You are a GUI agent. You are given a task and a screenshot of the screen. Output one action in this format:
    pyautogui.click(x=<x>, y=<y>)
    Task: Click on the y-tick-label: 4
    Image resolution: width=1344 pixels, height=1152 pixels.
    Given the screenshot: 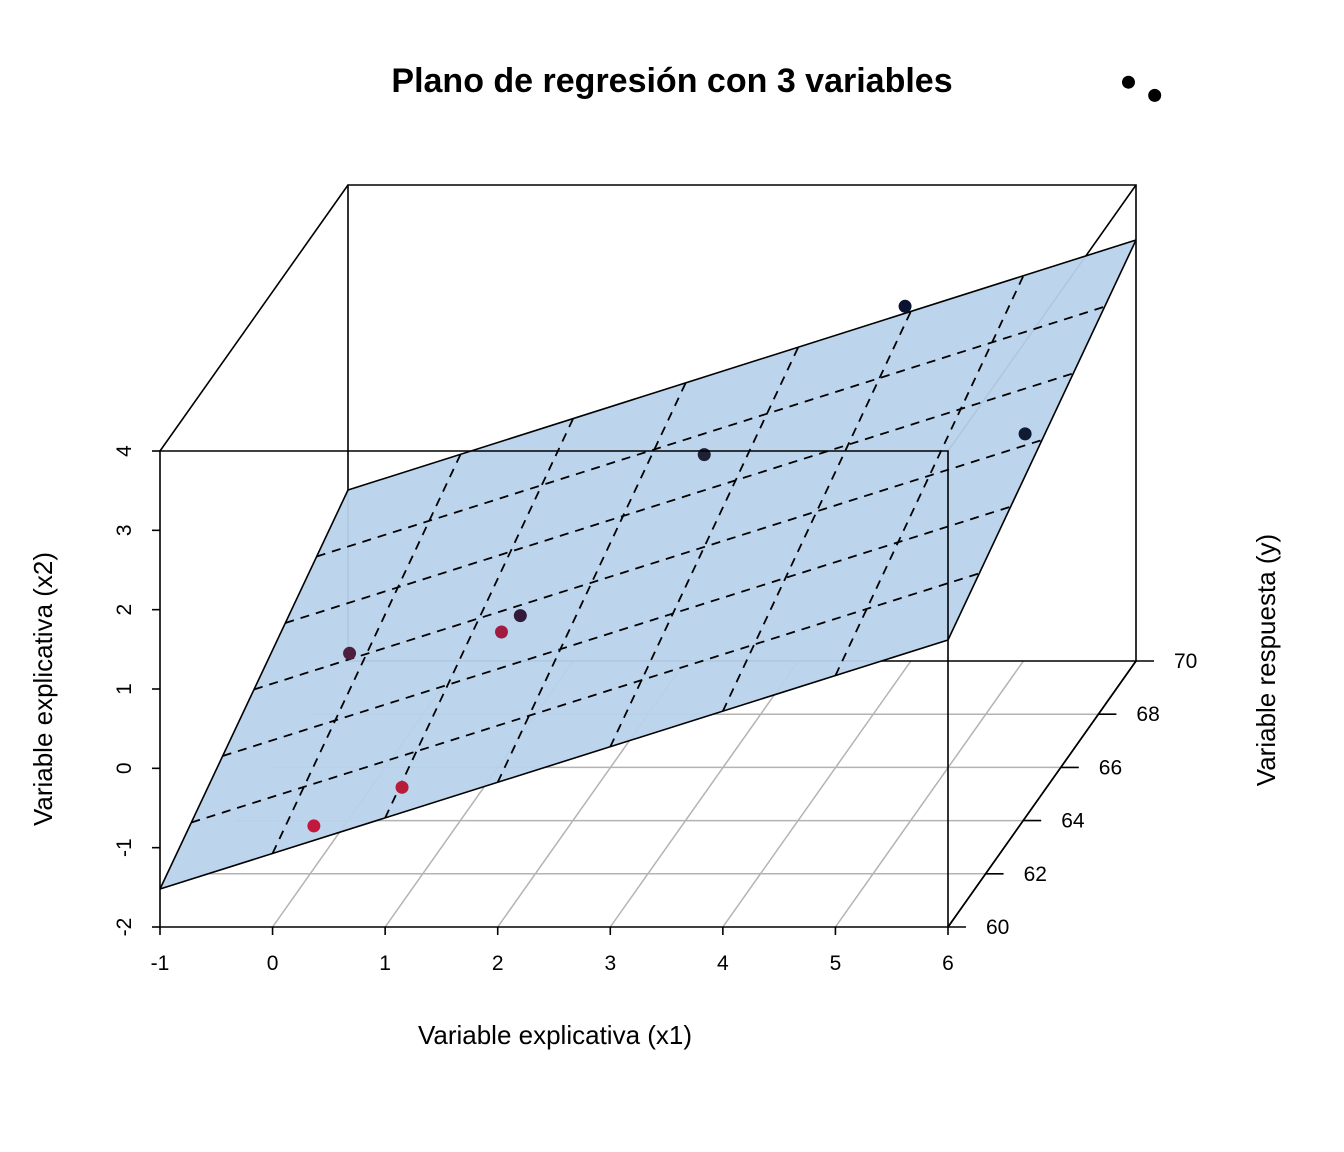 What is the action you would take?
    pyautogui.click(x=124, y=451)
    